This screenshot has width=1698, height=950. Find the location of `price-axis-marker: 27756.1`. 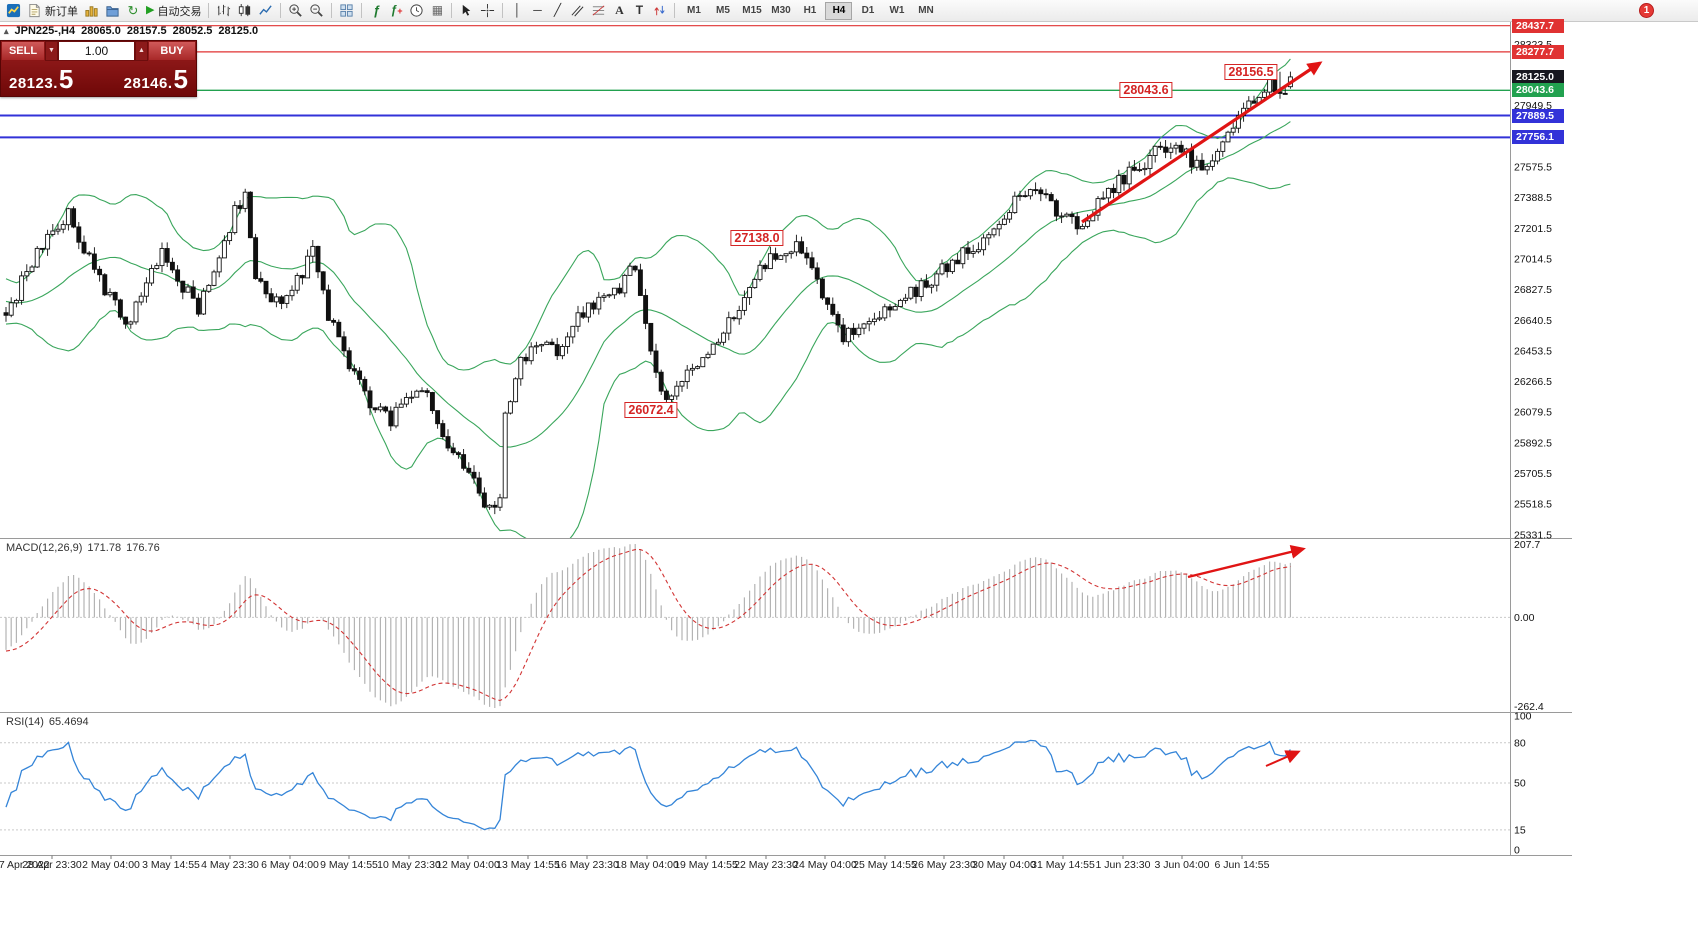

price-axis-marker: 27756.1 is located at coordinates (1538, 137).